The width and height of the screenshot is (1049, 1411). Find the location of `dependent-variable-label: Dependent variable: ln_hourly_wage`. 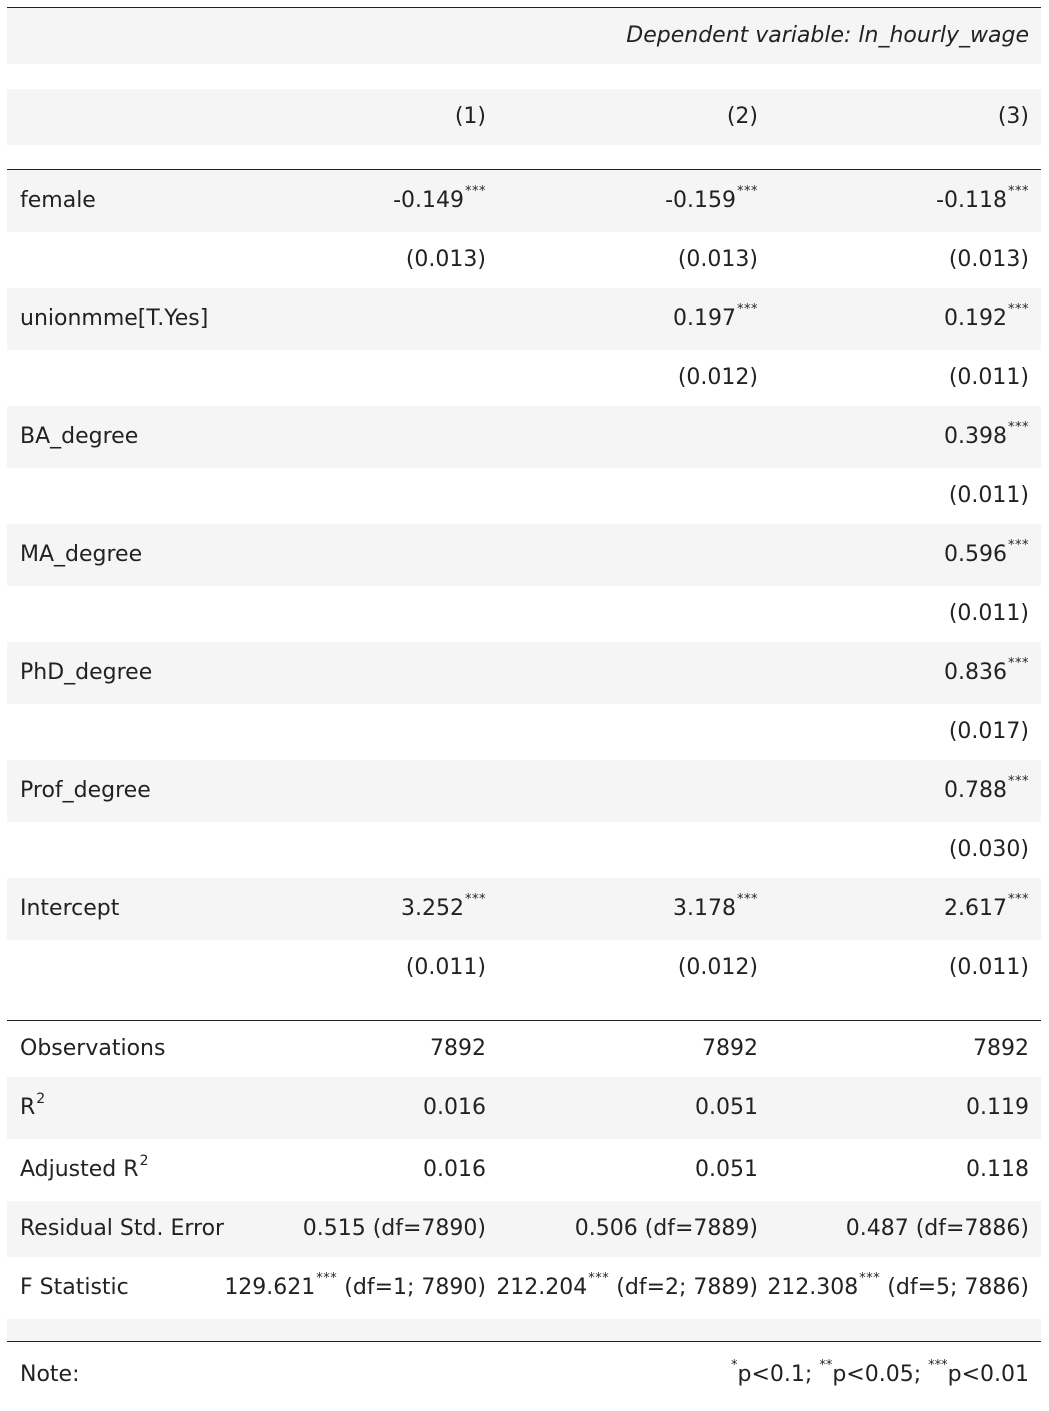

dependent-variable-label: Dependent variable: ln_hourly_wage is located at coordinates (827, 35).